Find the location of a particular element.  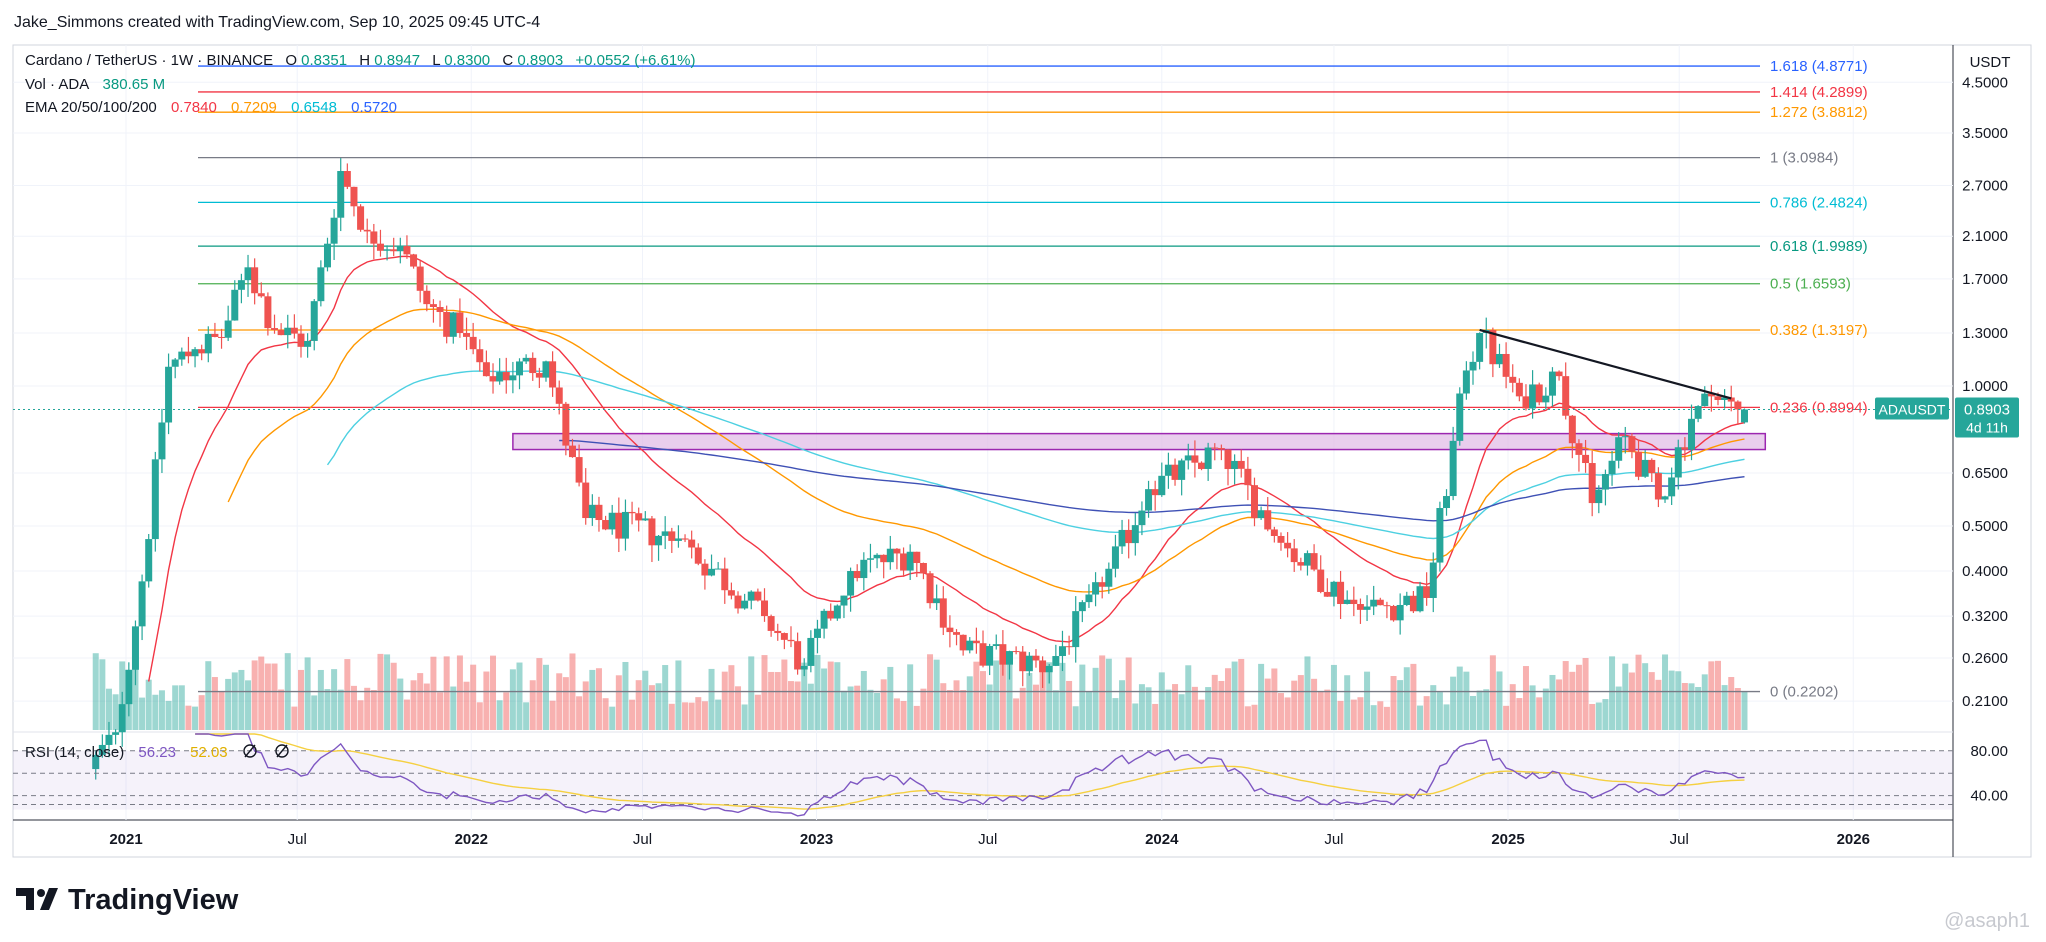

price-axis-tick-label: 1.3000 is located at coordinates (1985, 333).